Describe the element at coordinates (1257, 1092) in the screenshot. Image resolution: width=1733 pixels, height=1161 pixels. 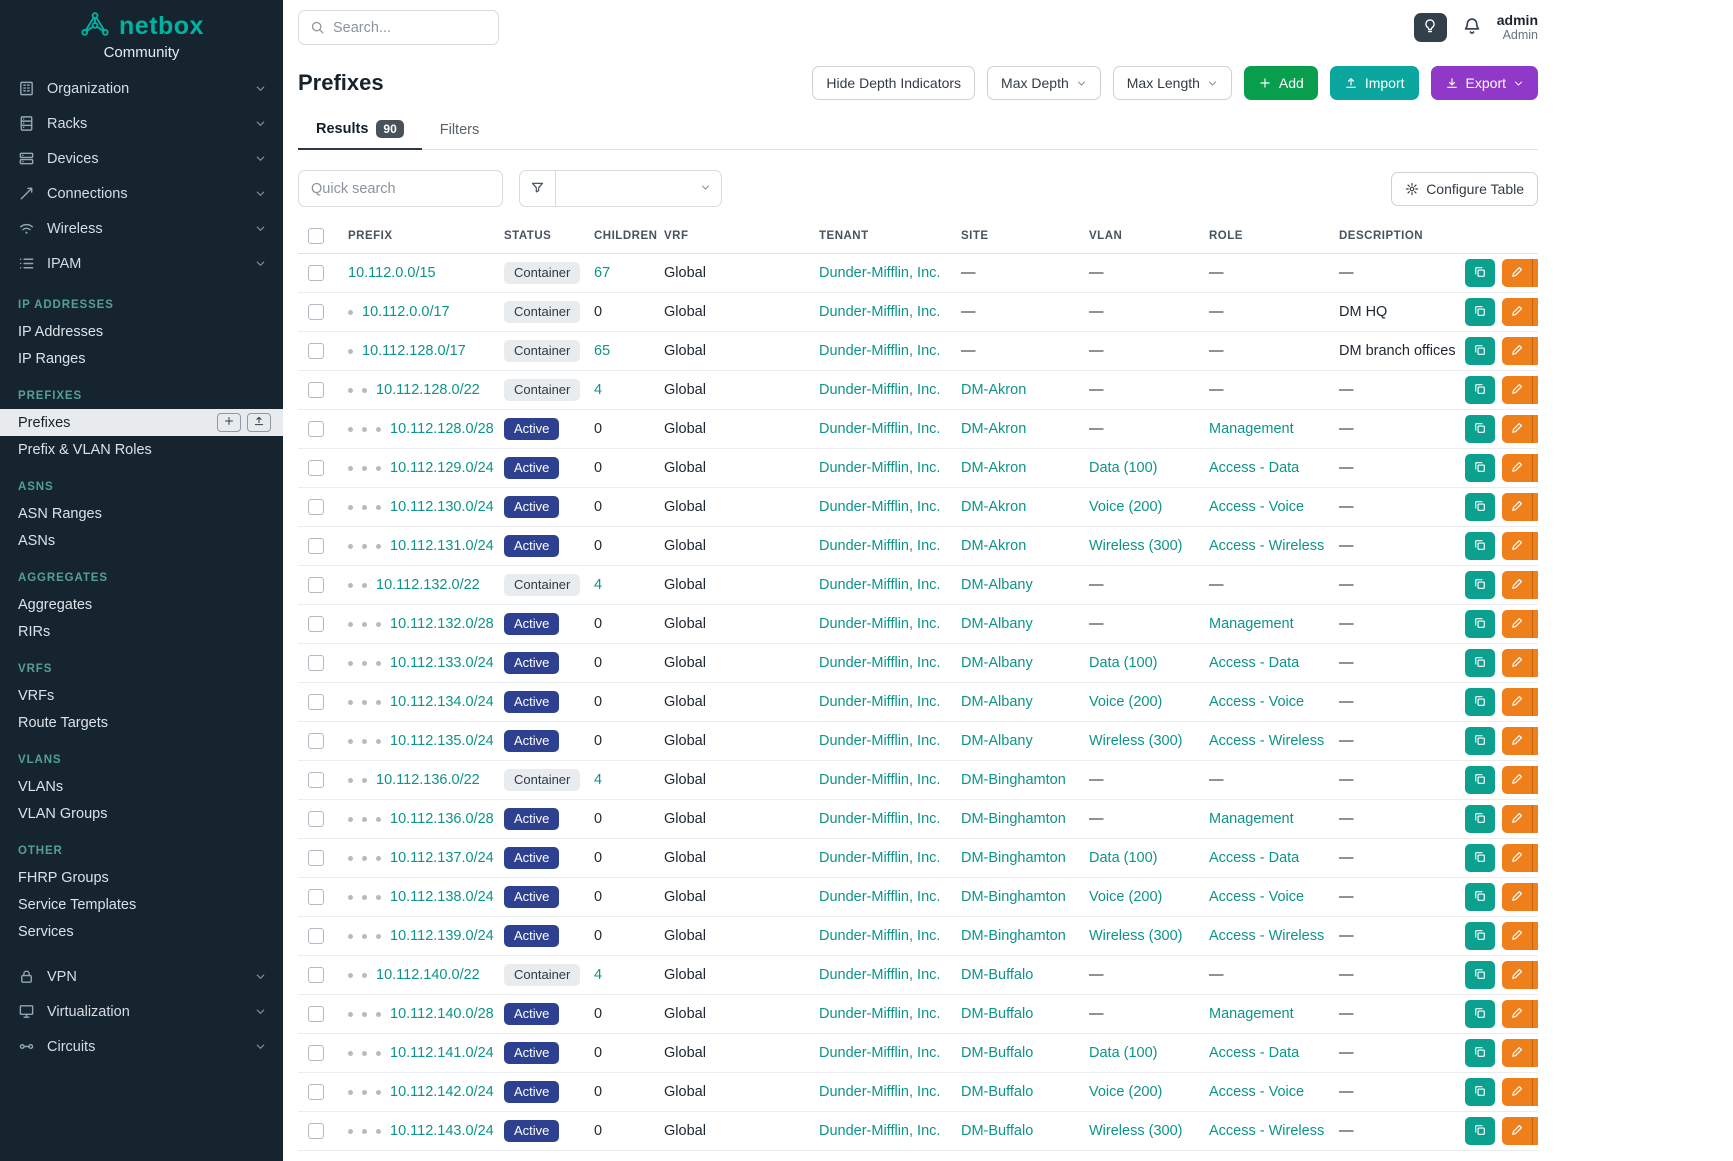
I see `role-link: Access - Voice` at that location.